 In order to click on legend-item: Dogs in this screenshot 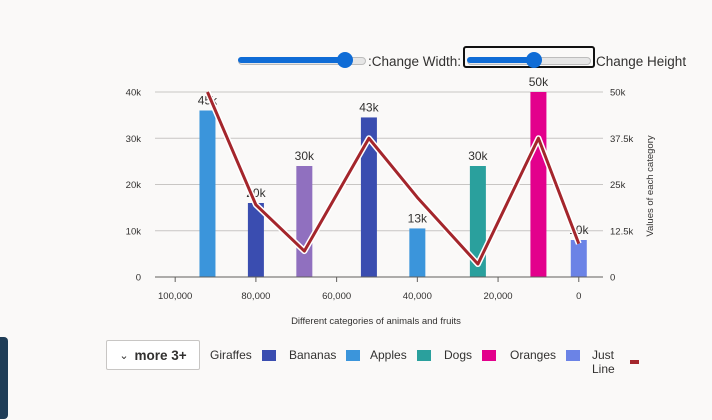, I will do `click(470, 355)`.